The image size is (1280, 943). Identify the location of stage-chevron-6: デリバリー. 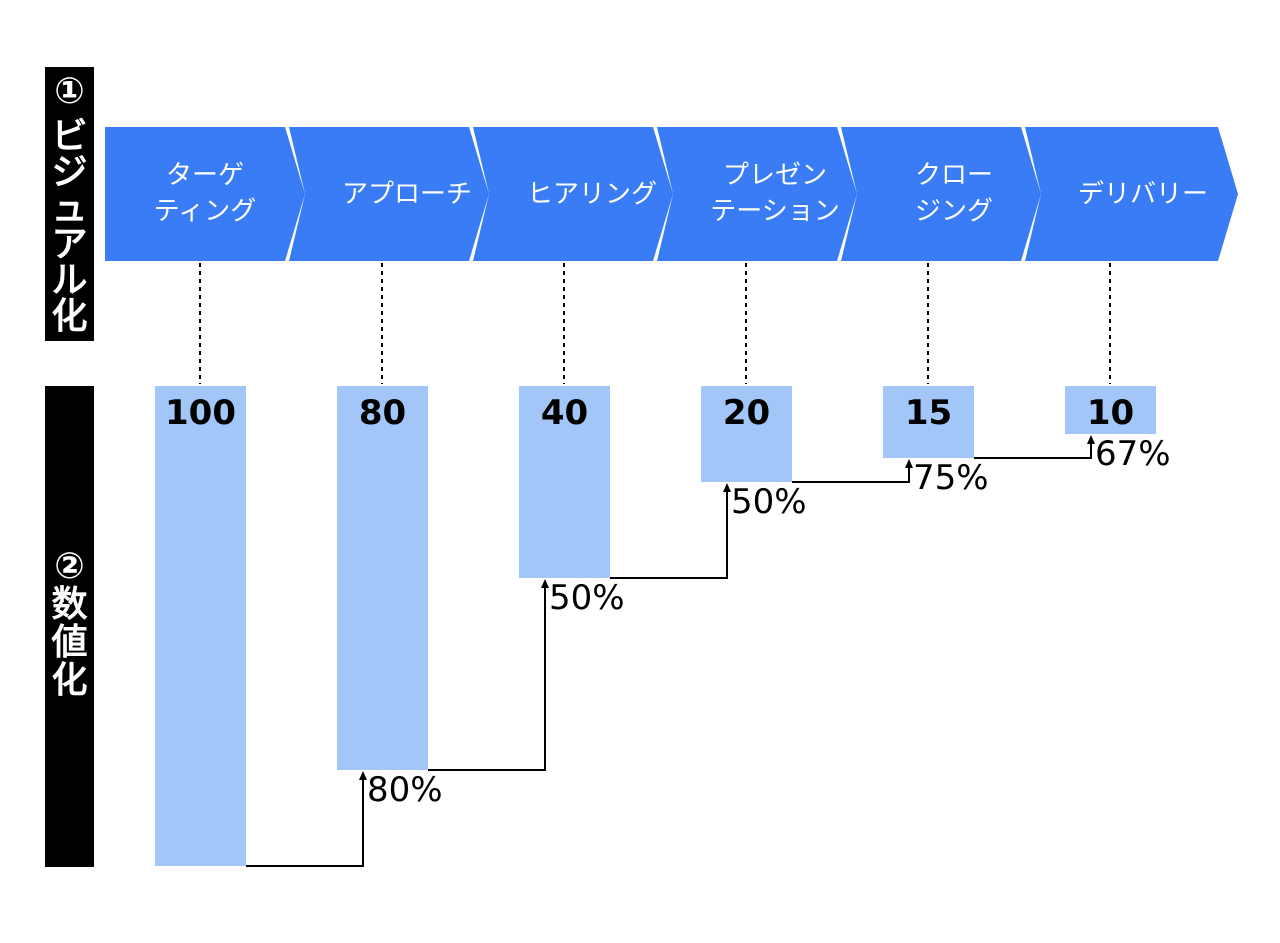
(1131, 194).